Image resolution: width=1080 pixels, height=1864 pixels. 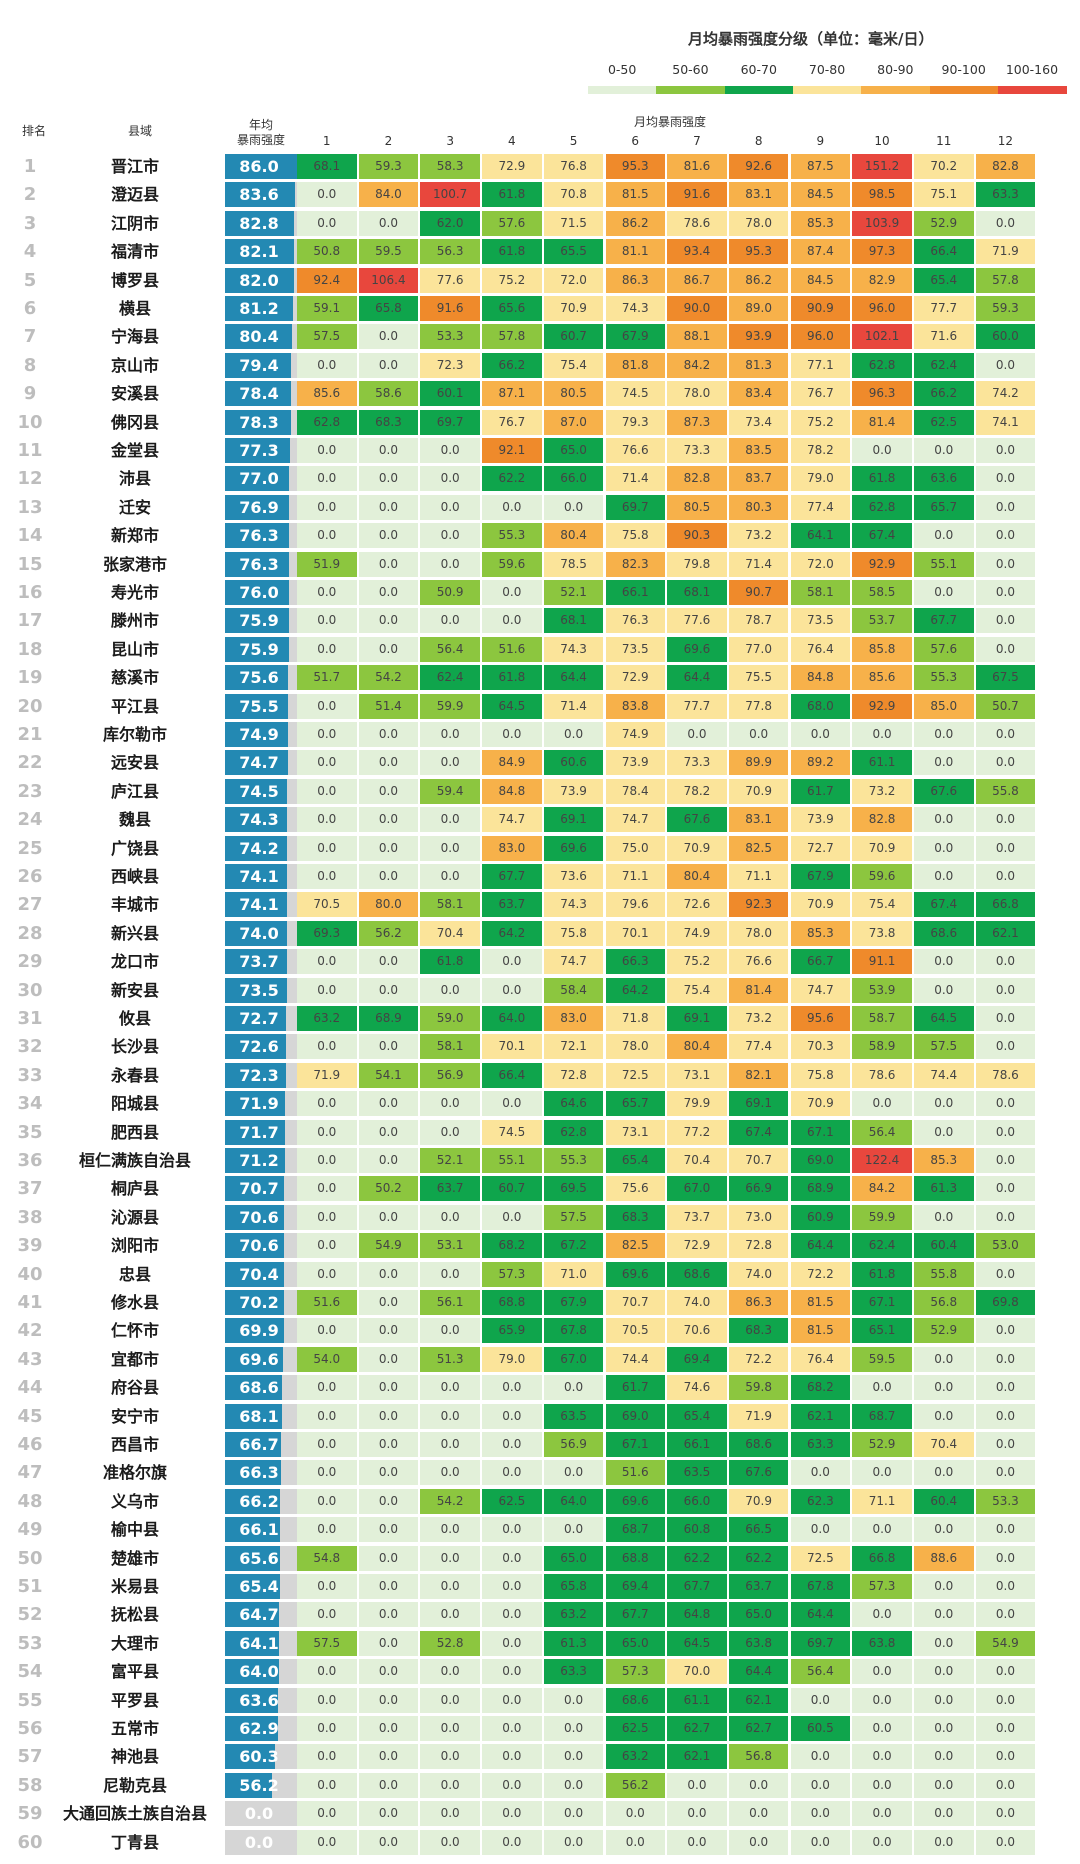 What do you see at coordinates (450, 1643) in the screenshot?
I see `month-cell: 52.8` at bounding box center [450, 1643].